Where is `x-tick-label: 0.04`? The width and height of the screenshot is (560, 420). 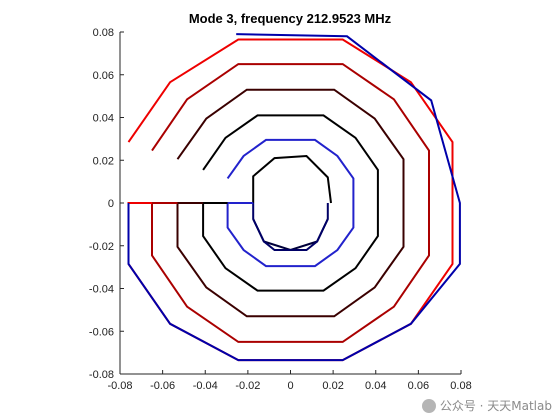 x-tick-label: 0.04 is located at coordinates (375, 386).